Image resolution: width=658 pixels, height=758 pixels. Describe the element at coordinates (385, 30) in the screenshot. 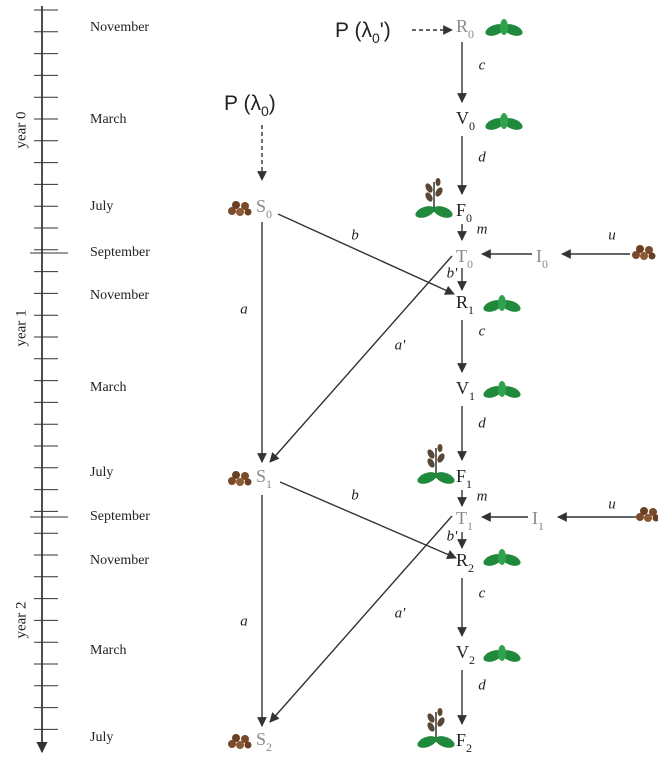

I see `node-suffix: ')` at that location.